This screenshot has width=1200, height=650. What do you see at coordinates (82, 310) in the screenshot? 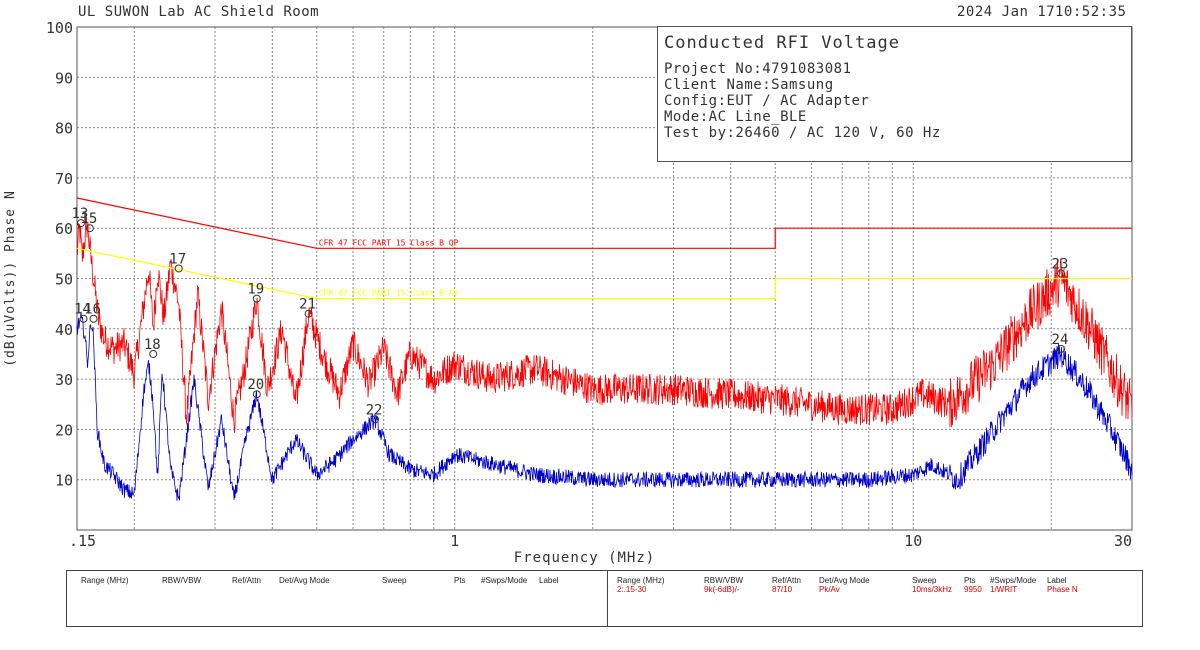
I see `marker-label: 14` at bounding box center [82, 310].